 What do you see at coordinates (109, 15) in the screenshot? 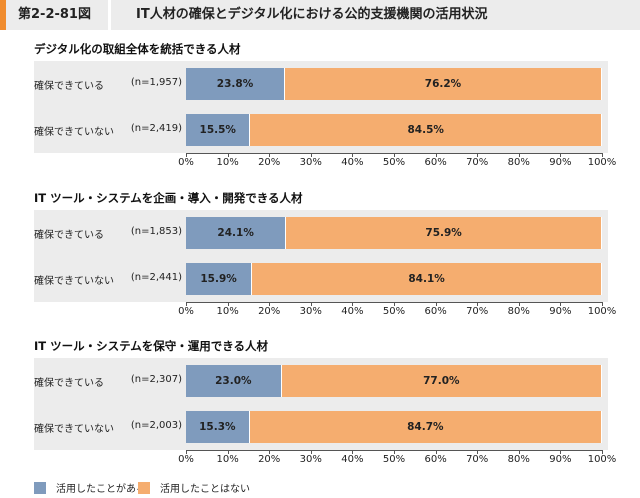
I see `header-separator` at bounding box center [109, 15].